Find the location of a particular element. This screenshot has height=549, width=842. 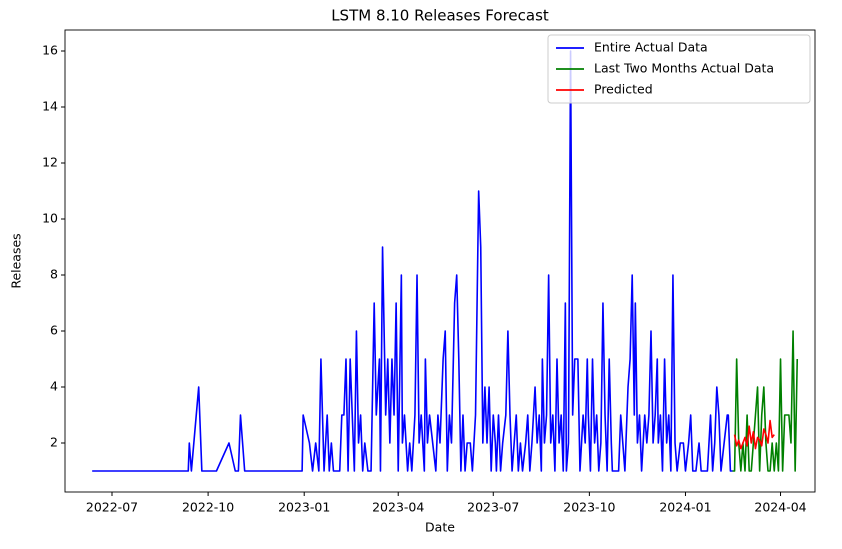

x-tick-label: 2023-01 is located at coordinates (304, 507).